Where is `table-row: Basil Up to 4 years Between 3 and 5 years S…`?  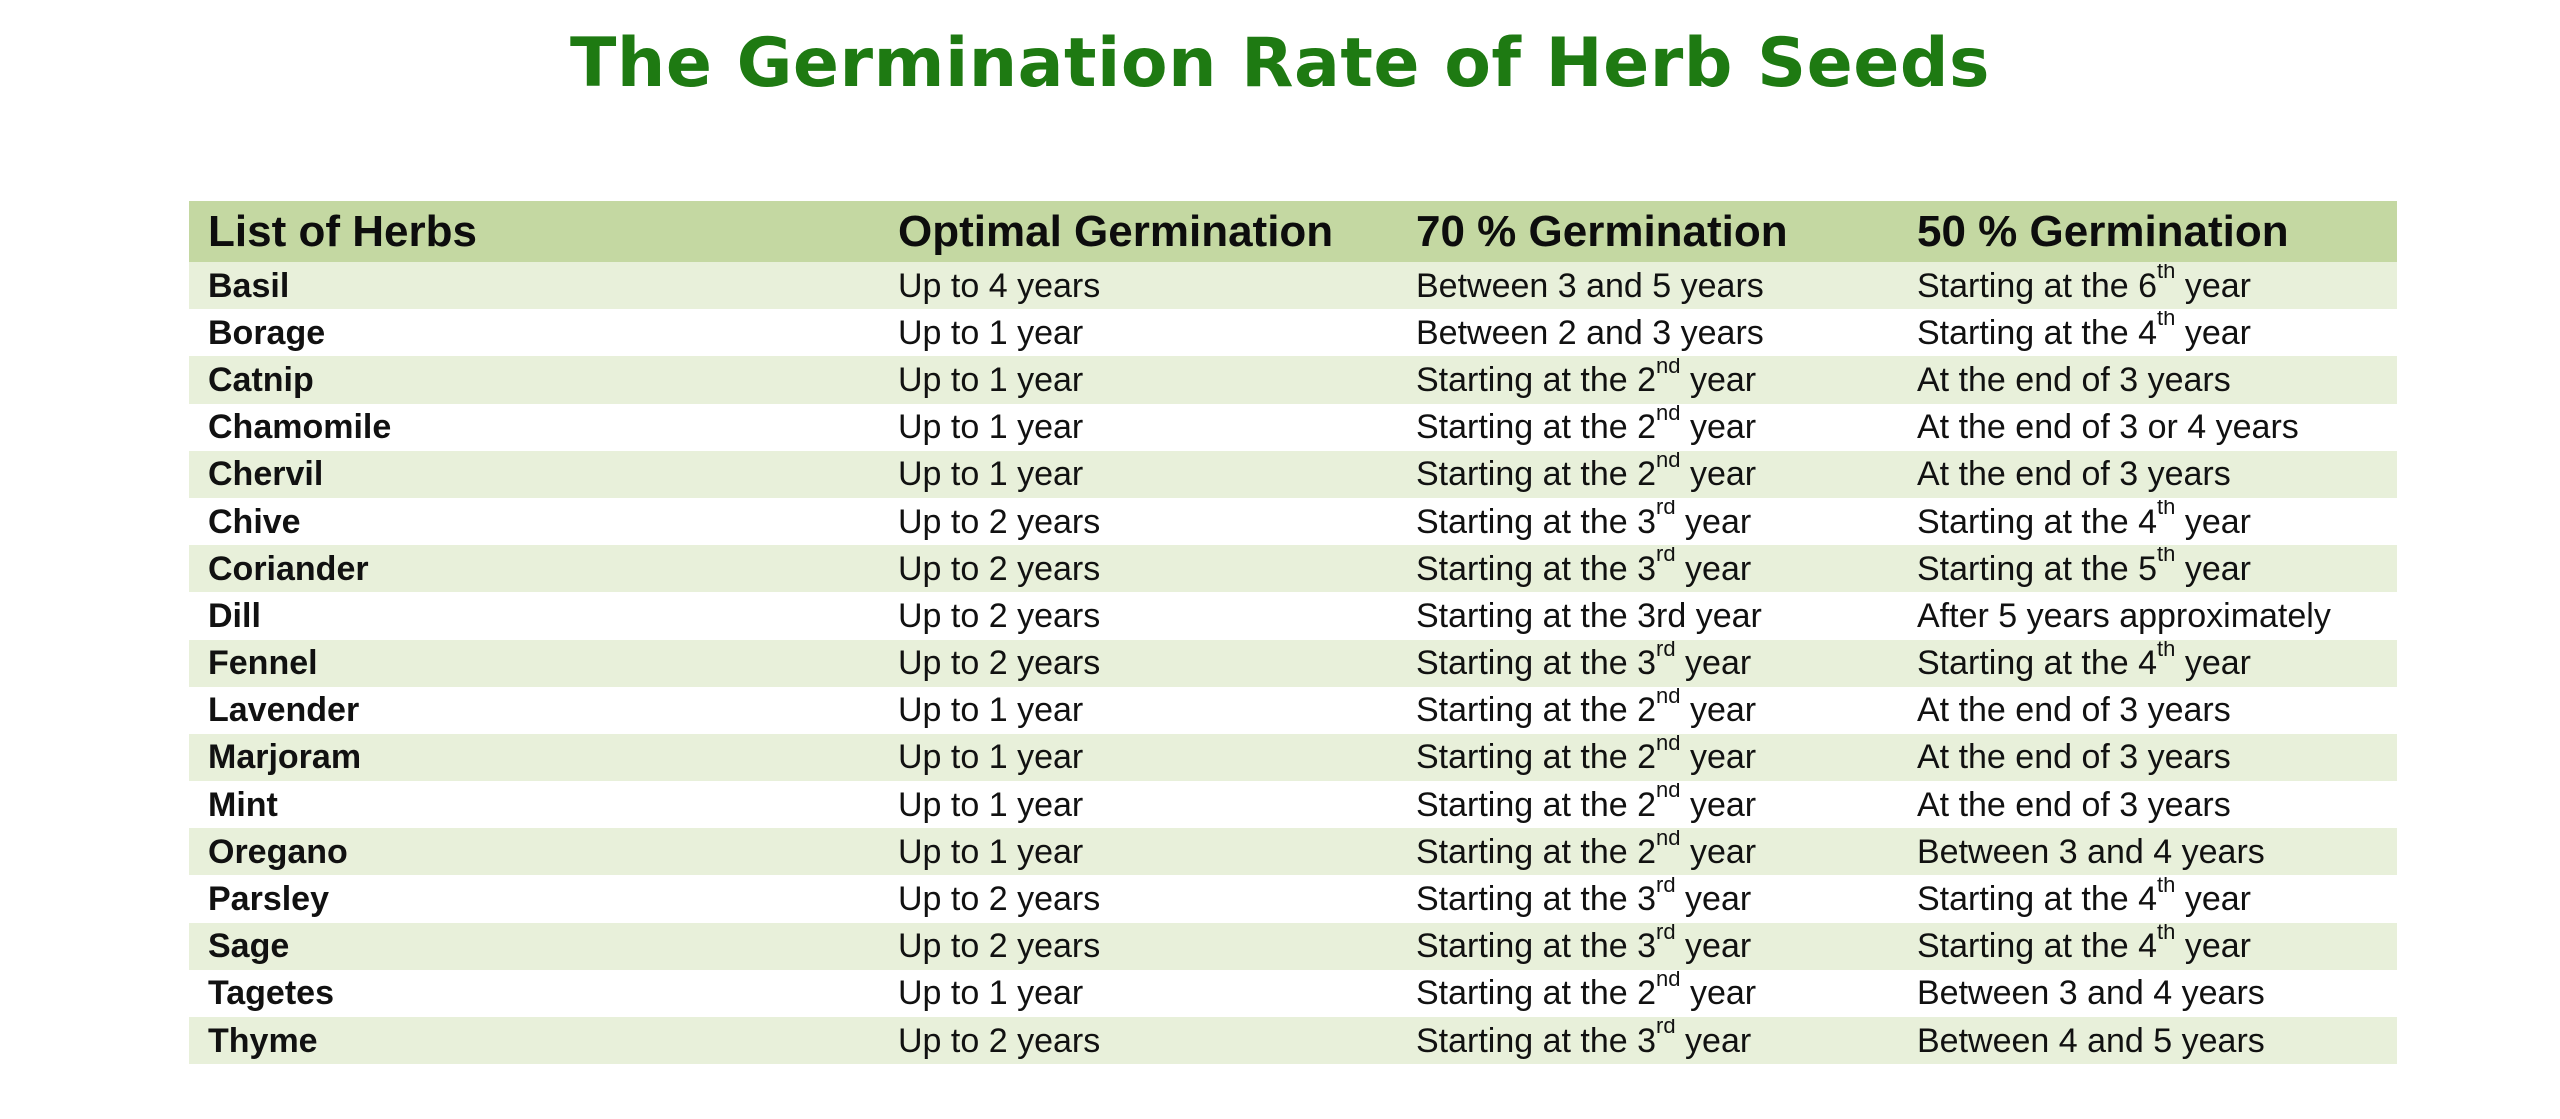
table-row: Basil Up to 4 years Between 3 and 5 years S… is located at coordinates (1293, 286).